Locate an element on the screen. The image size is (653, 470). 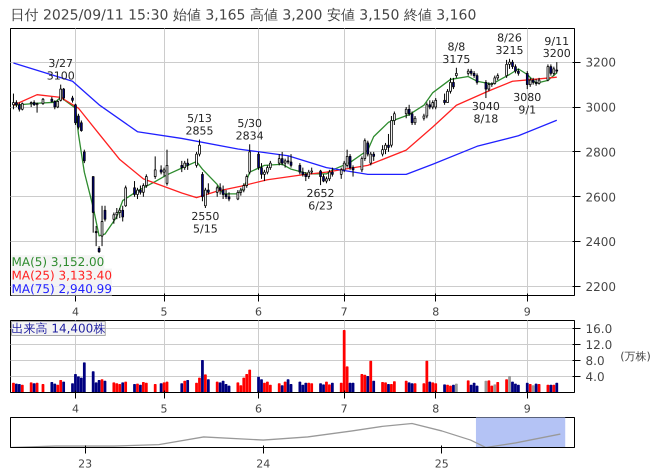
annotation: 3080 9/1 is located at coordinates (527, 103).